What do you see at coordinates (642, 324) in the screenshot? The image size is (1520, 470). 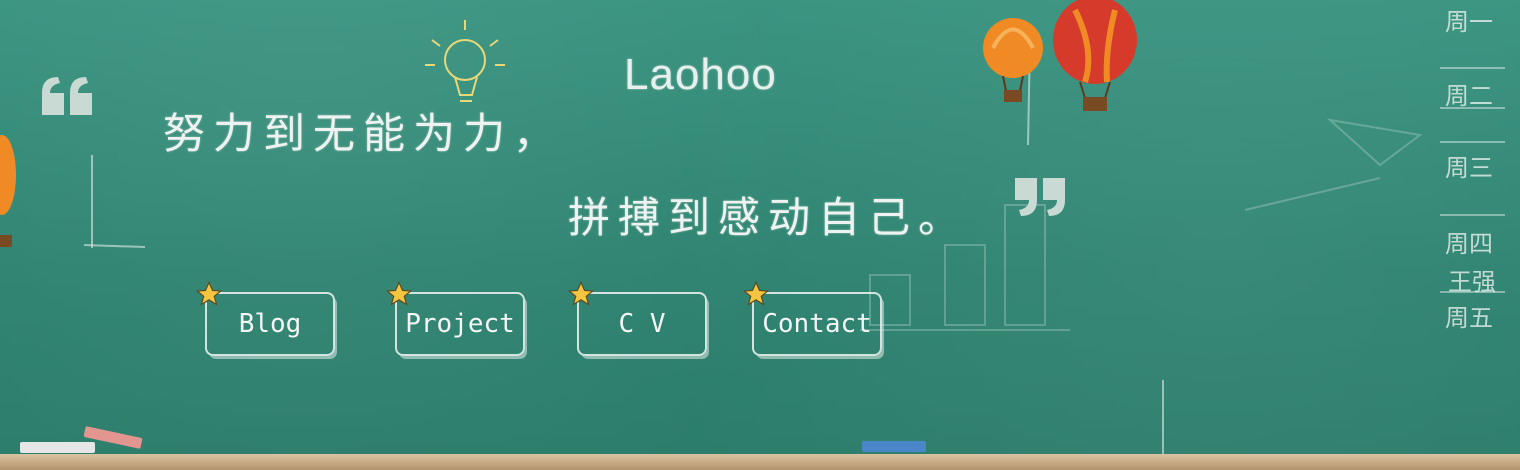 I see `nav-cv-label: C V` at bounding box center [642, 324].